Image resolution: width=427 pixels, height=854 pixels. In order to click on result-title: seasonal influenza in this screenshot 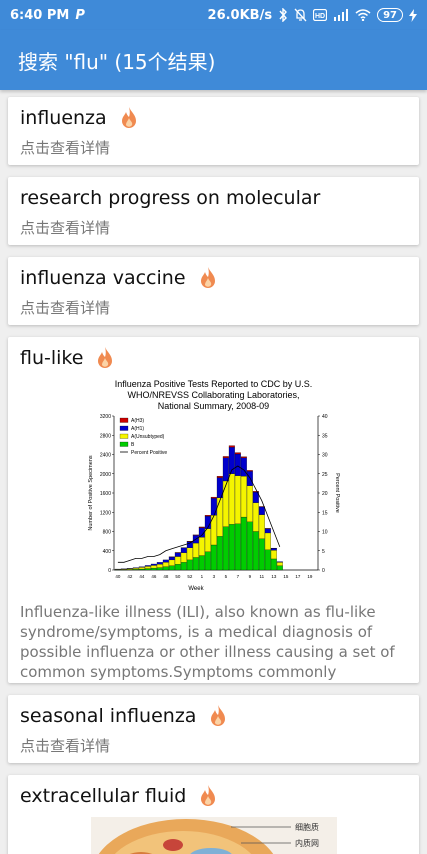, I will do `click(108, 716)`.